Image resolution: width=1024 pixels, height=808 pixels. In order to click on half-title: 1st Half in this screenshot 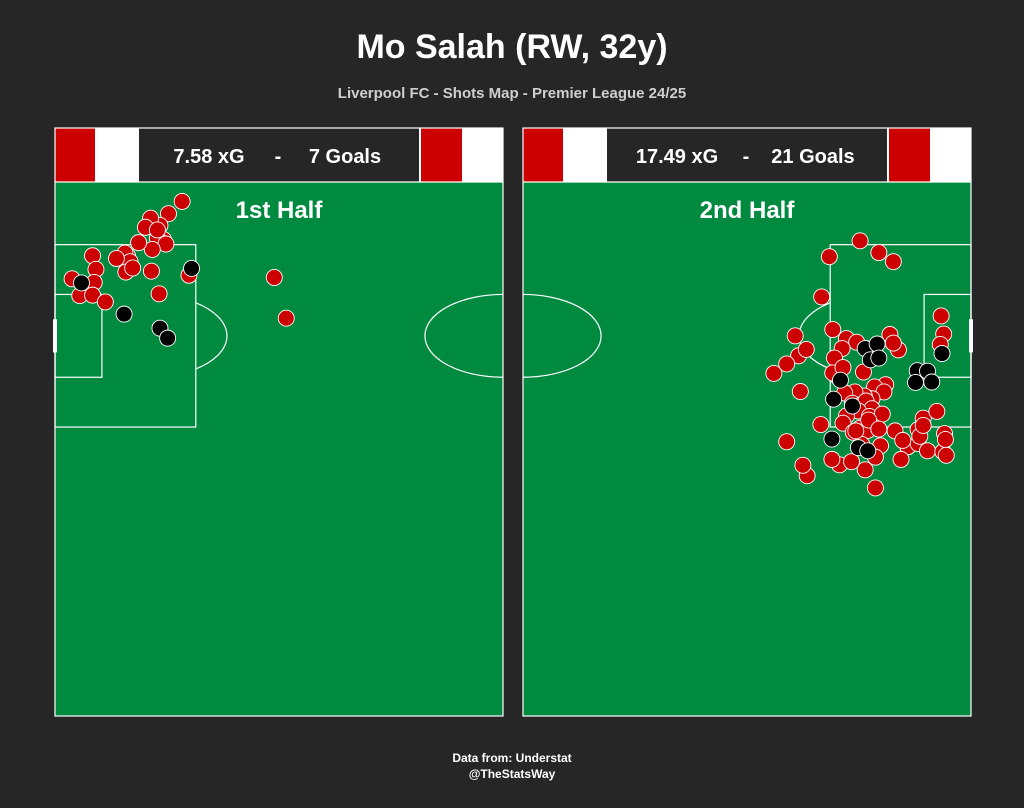, I will do `click(280, 210)`.